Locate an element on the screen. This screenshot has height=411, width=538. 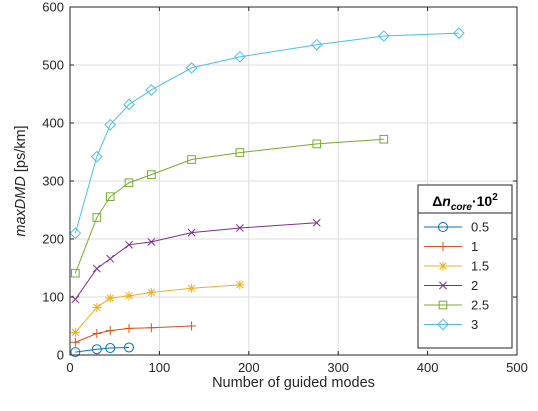
y-axis-label: maxDMD [ps/km] is located at coordinates (21, 180).